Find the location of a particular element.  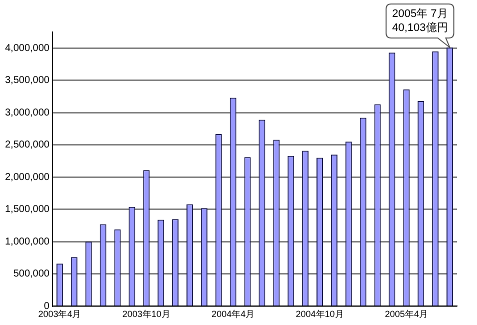

y-tick-label: 2,000,000 is located at coordinates (27, 177).